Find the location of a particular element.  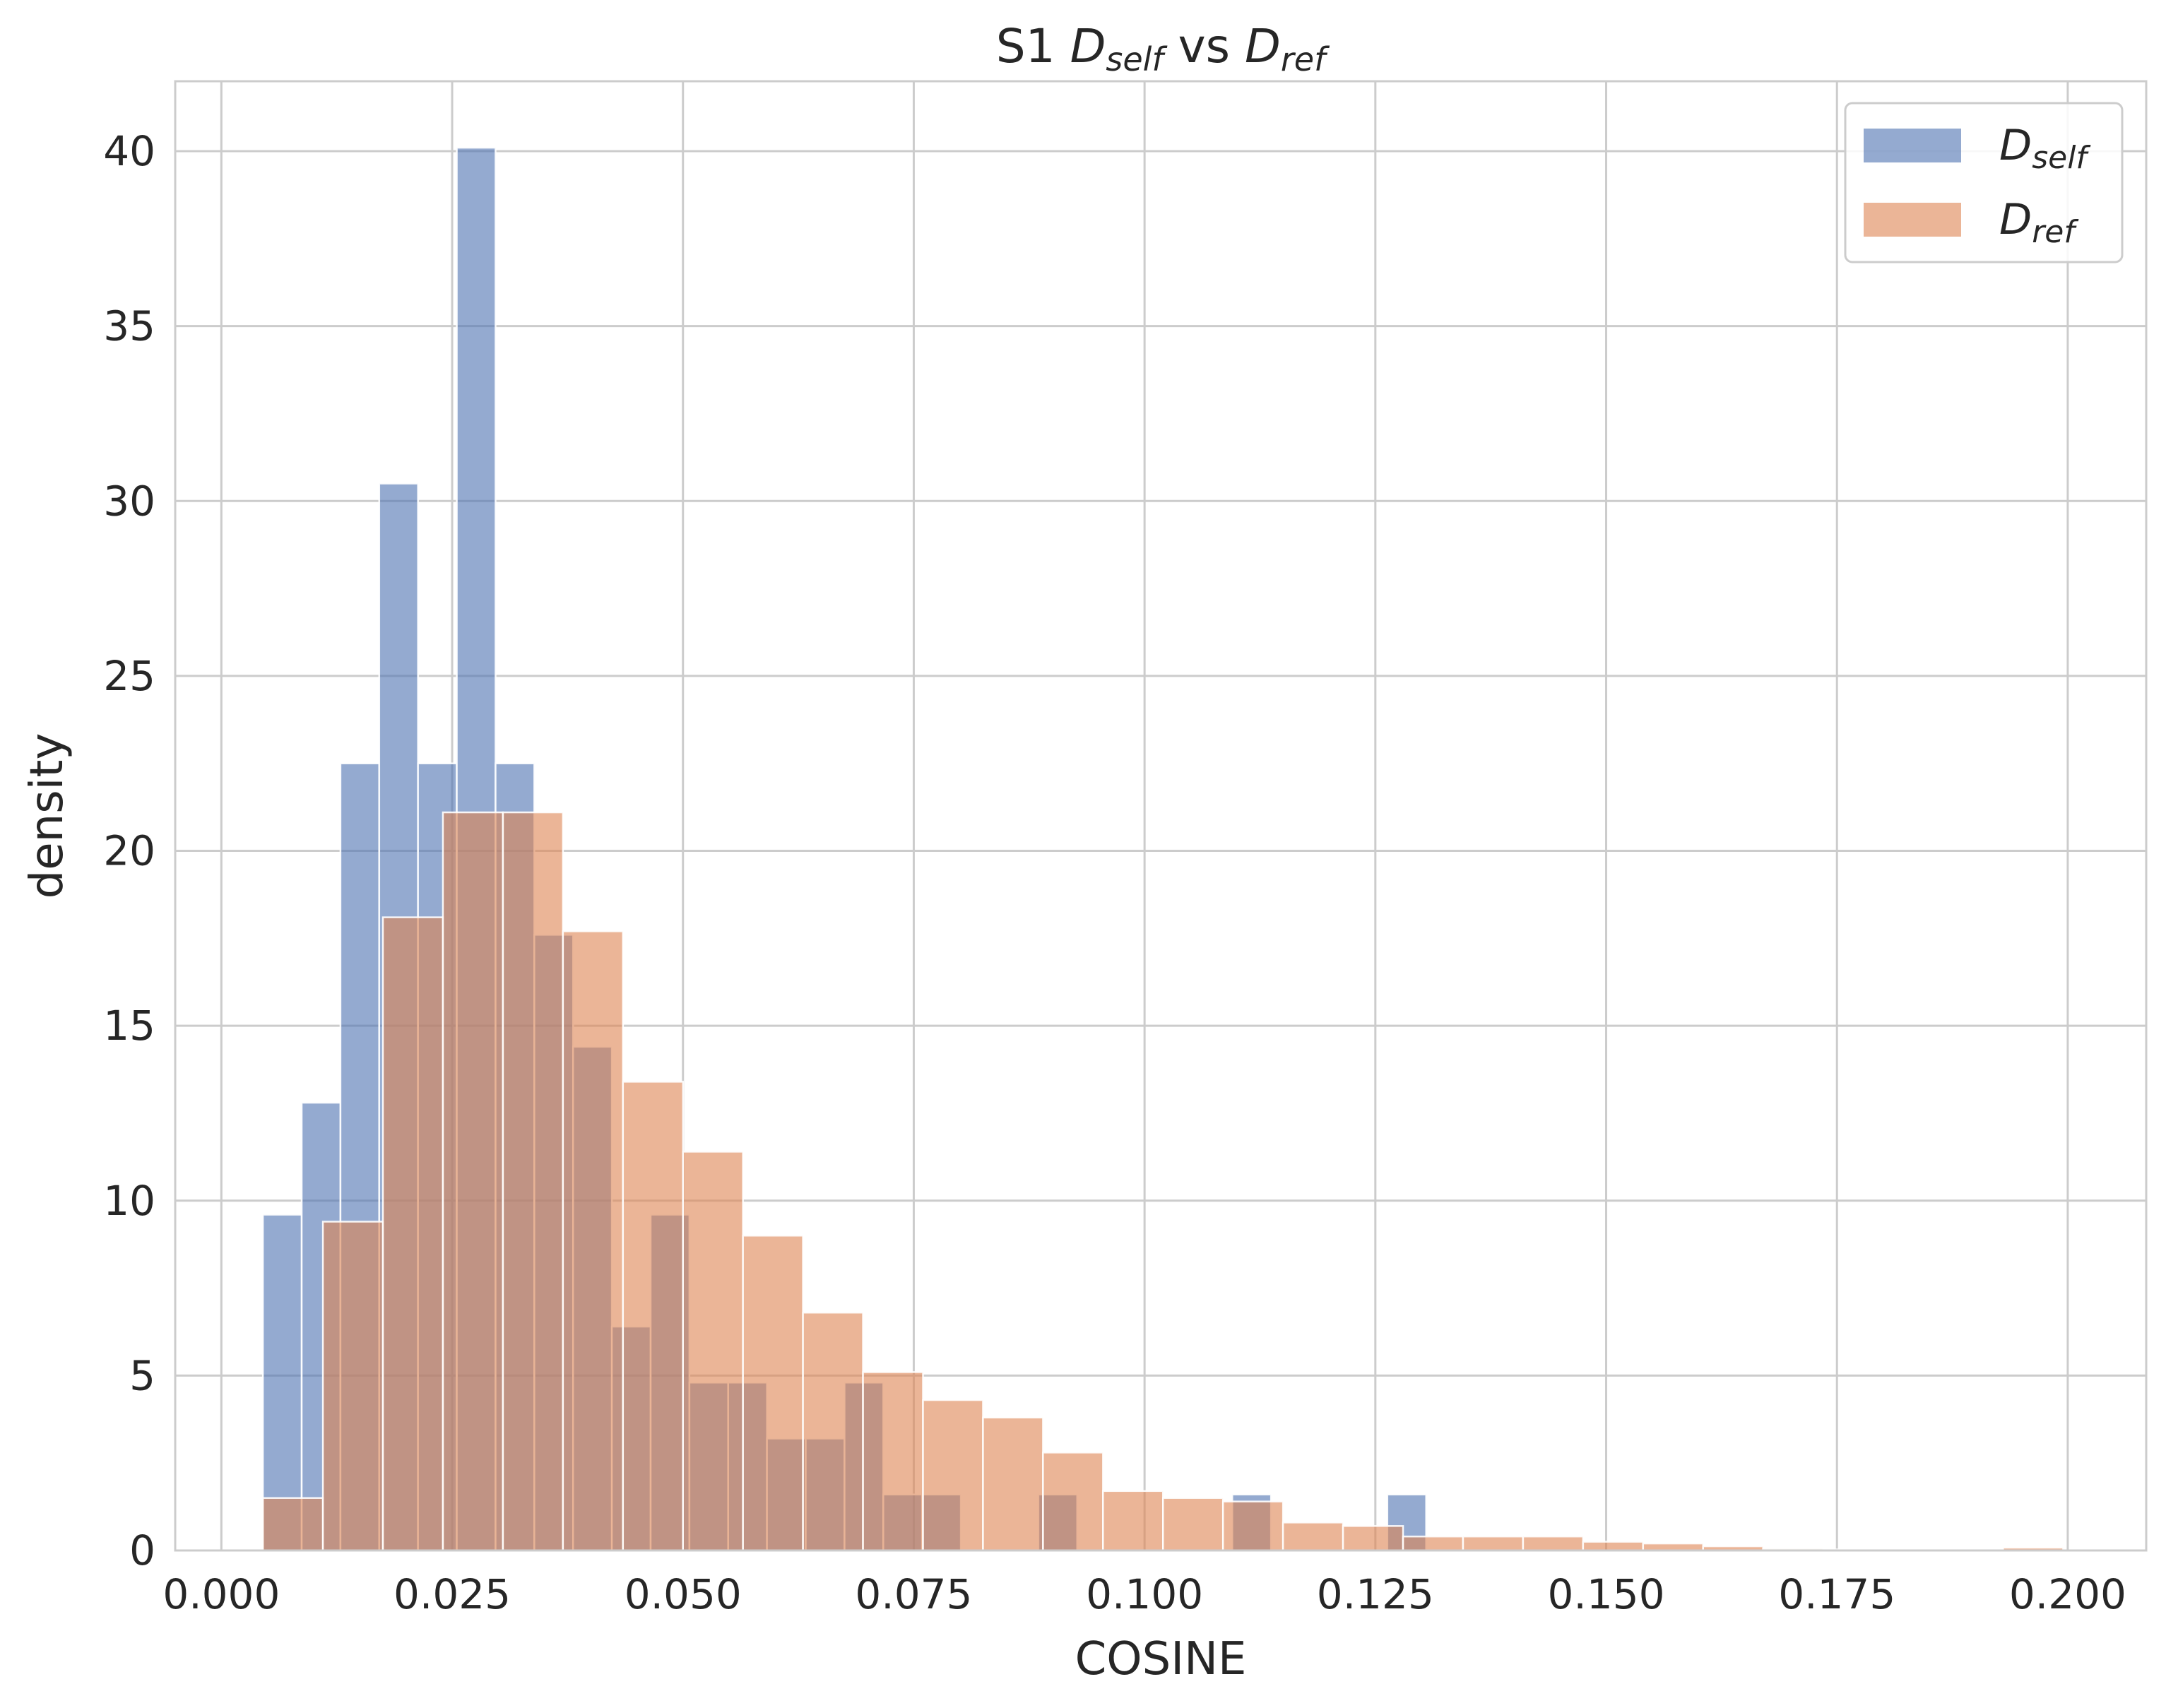

y-tick-label: 30 is located at coordinates (129, 501).